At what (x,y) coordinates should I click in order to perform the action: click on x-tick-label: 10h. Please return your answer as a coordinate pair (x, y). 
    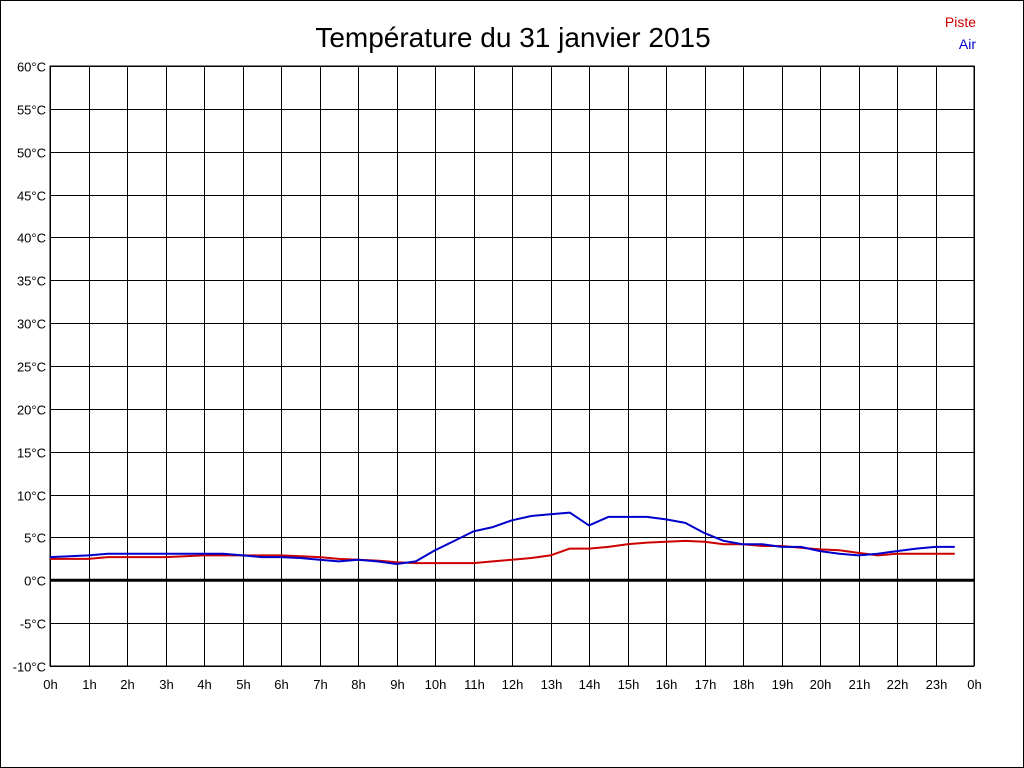
    Looking at the image, I should click on (436, 684).